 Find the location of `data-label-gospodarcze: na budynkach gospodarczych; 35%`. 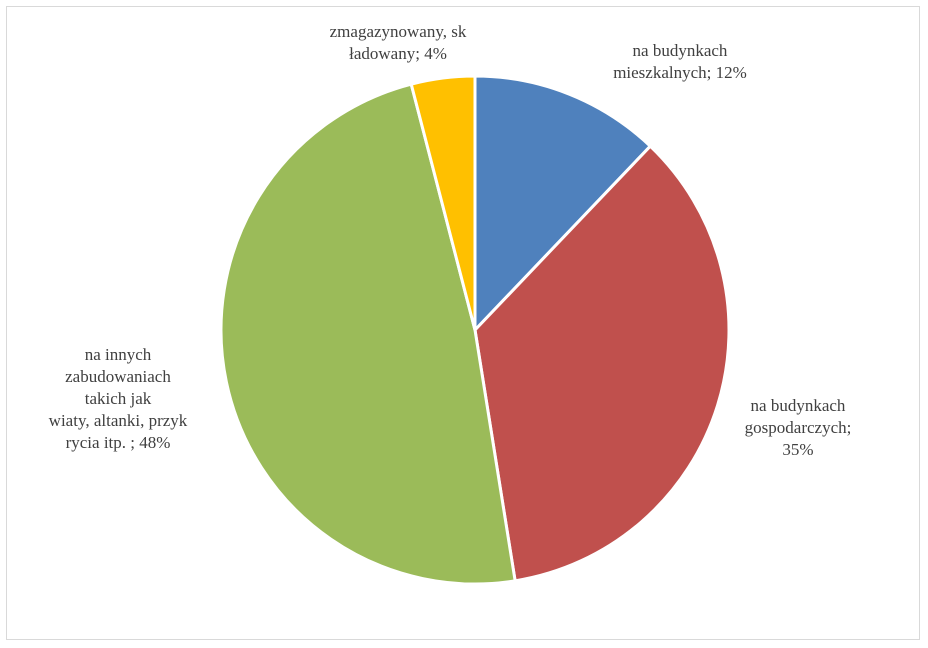

data-label-gospodarcze: na budynkach gospodarczych; 35% is located at coordinates (798, 427).